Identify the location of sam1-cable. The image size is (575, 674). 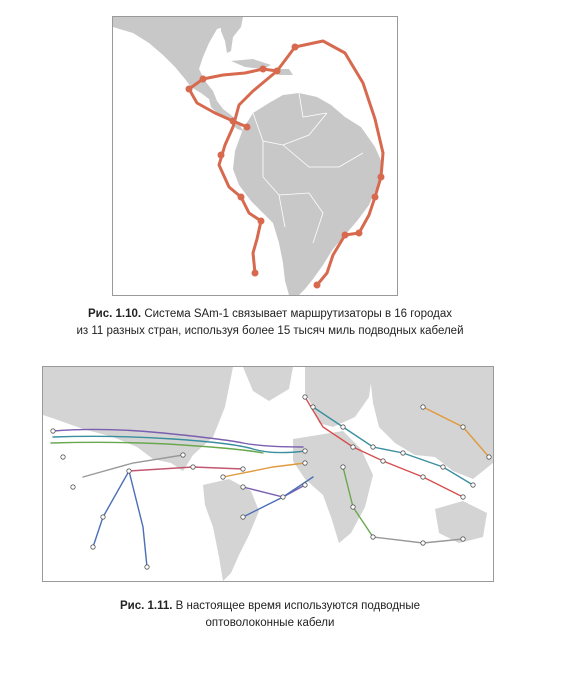
(286, 163).